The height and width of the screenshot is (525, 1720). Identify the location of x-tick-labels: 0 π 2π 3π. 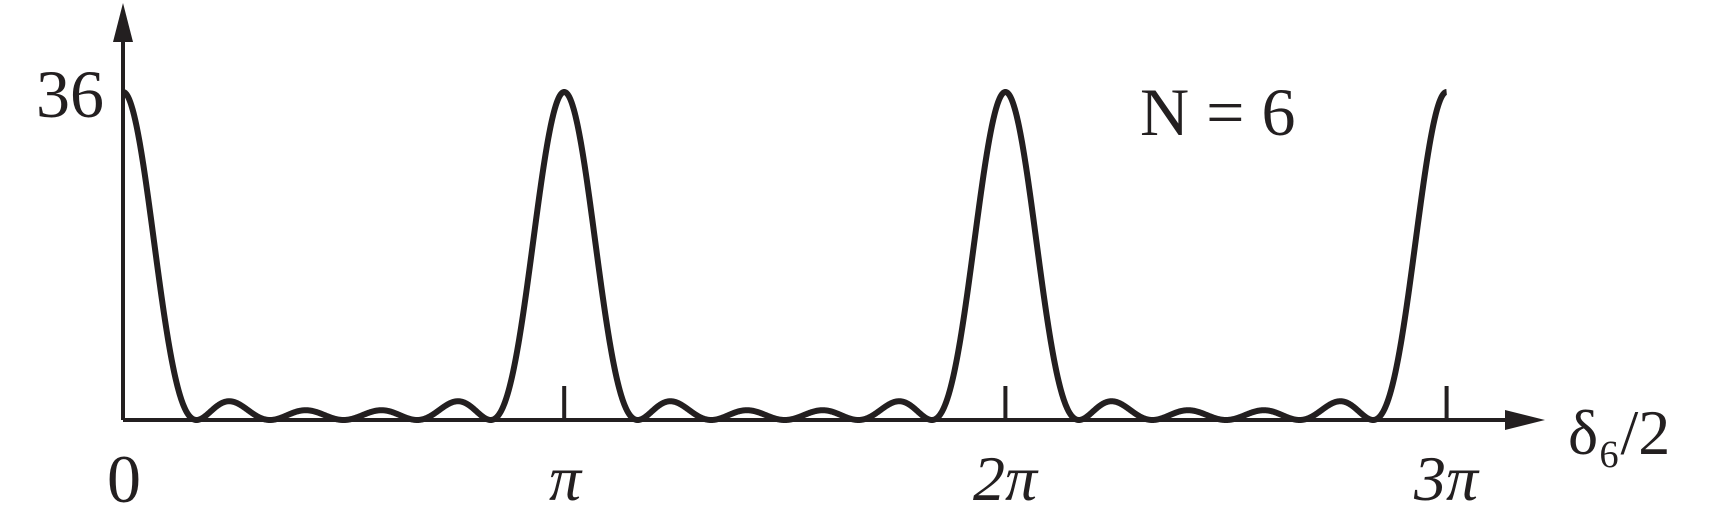
(793, 479).